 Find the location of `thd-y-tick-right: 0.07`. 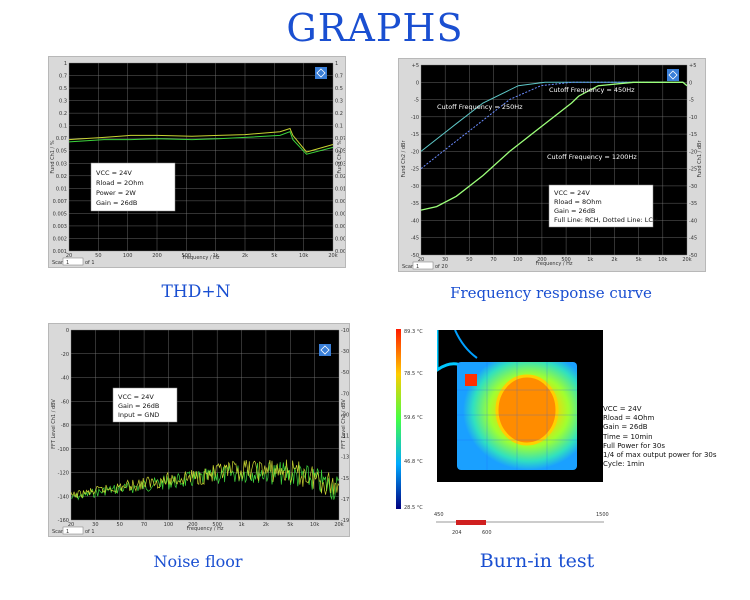

thd-y-tick-right: 0.07 is located at coordinates (340, 139).